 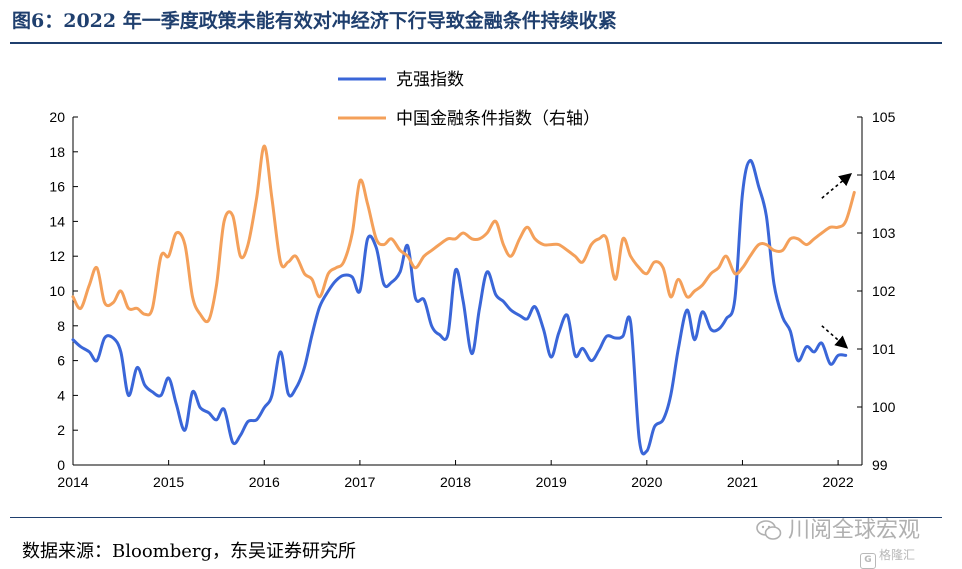 What do you see at coordinates (314, 21) in the screenshot?
I see `chart-title: 图6：2022 年一季度政策未能有效对冲经济下行导致金融条件持续收紧` at bounding box center [314, 21].